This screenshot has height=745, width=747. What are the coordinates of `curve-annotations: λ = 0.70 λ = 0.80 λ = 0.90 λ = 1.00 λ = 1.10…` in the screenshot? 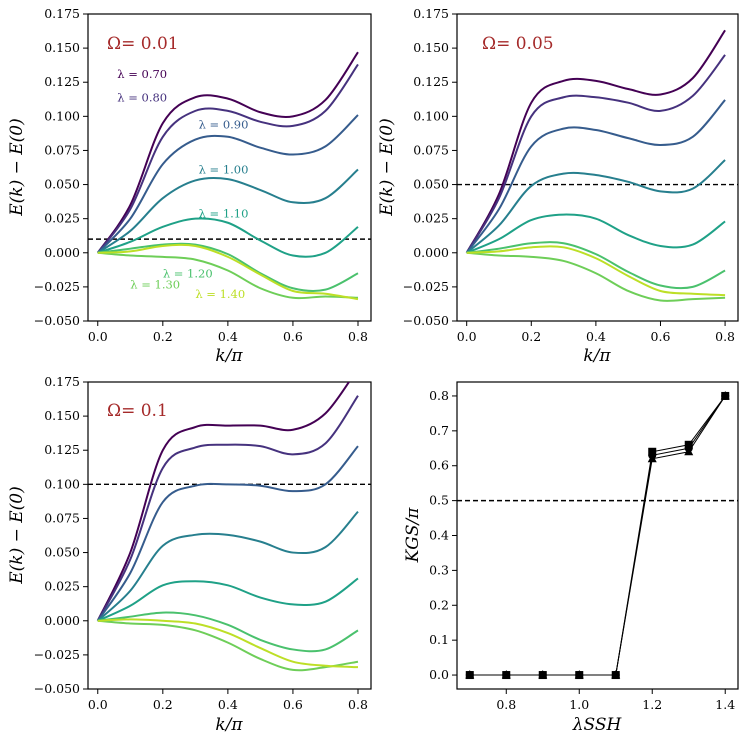 It's located at (182, 184).